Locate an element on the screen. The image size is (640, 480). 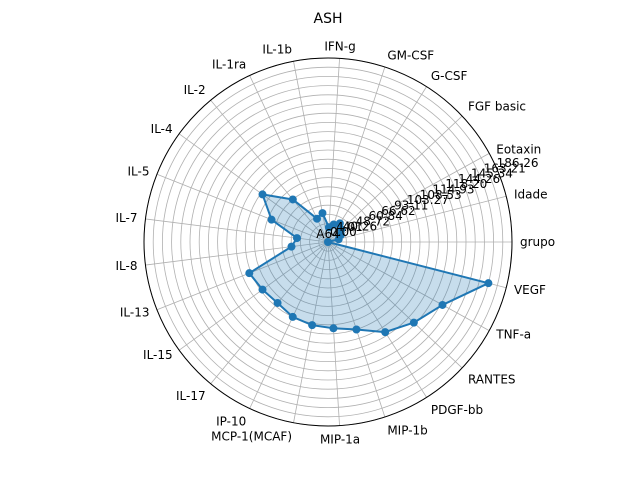
series-marker-layer is located at coordinates (369, 263).